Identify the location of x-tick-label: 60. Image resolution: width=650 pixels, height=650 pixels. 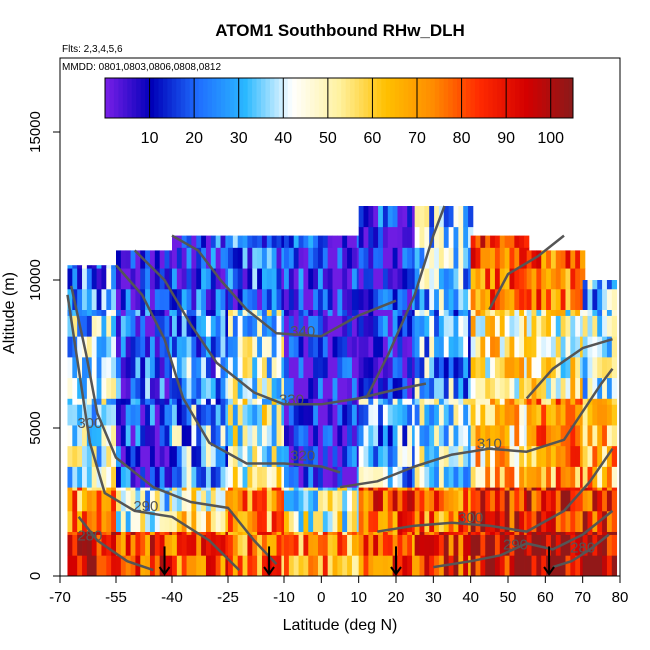
(545, 597).